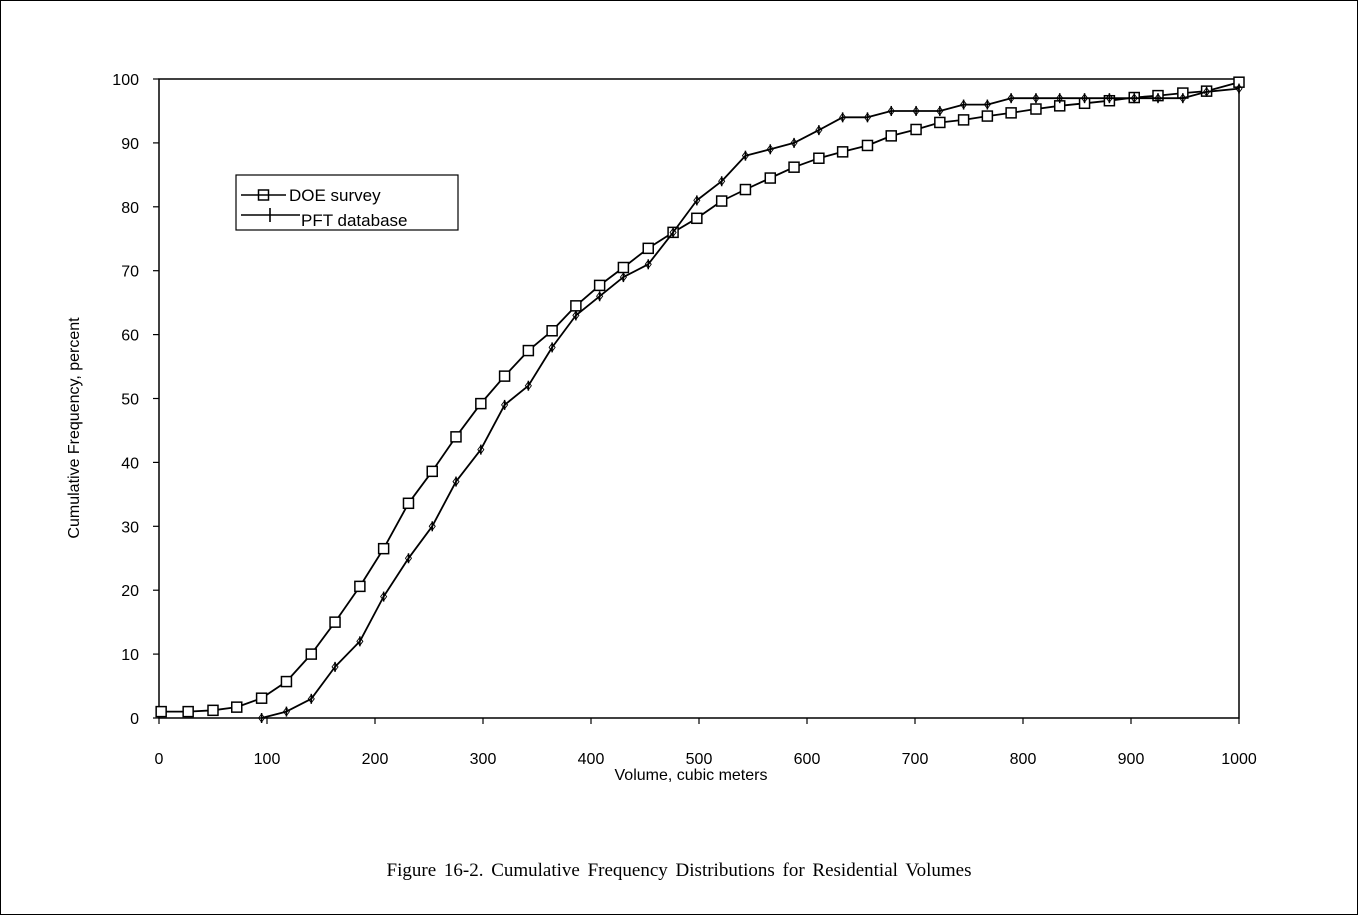 The image size is (1358, 915). I want to click on y-tick-label: 0, so click(134, 719).